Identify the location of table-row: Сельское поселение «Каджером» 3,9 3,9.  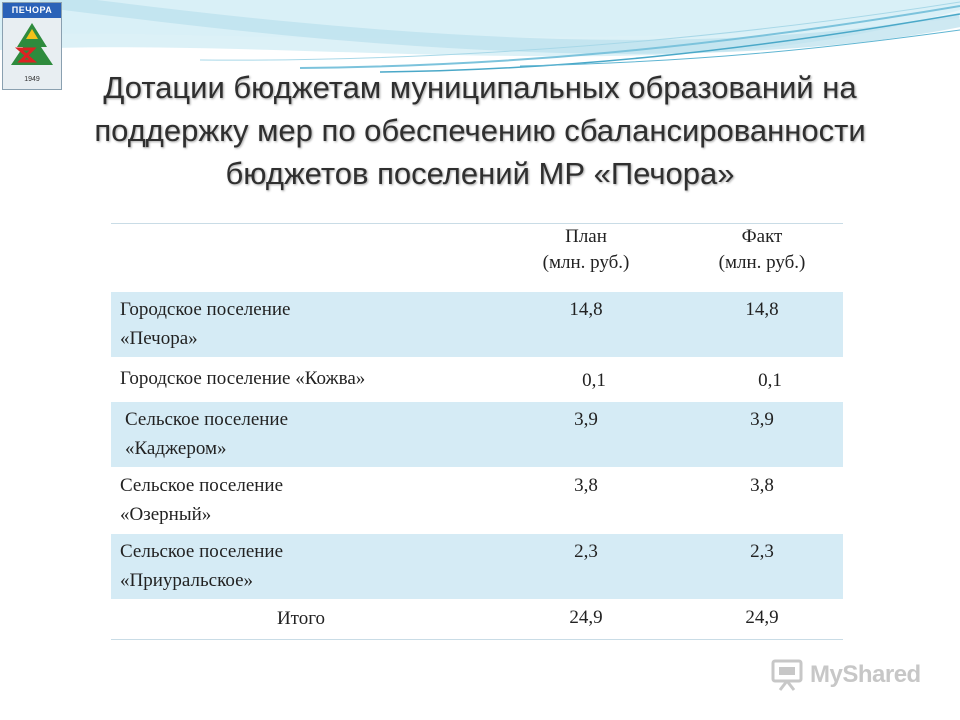
(477, 434).